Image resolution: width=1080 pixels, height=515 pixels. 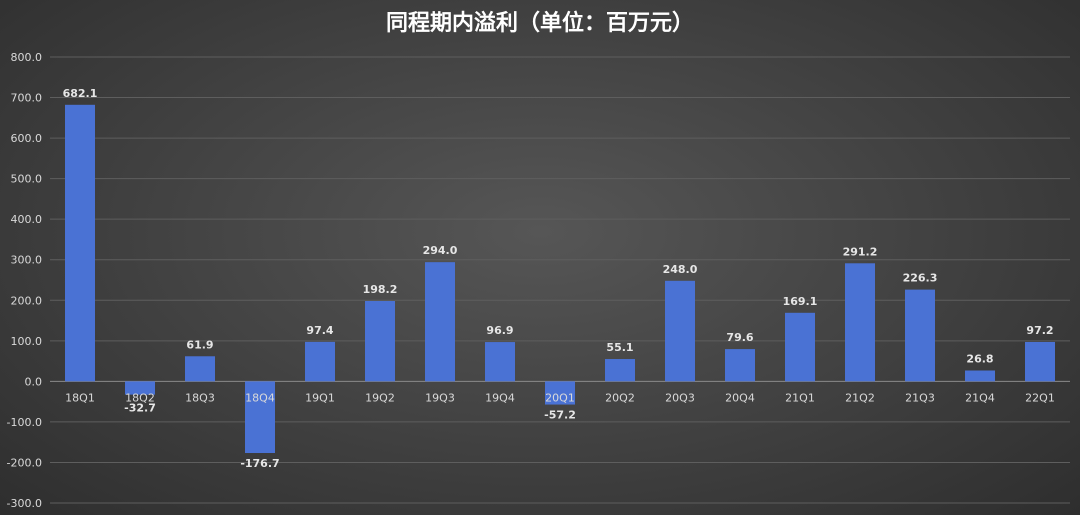 What do you see at coordinates (380, 397) in the screenshot?
I see `x-tick-label: 19Q2` at bounding box center [380, 397].